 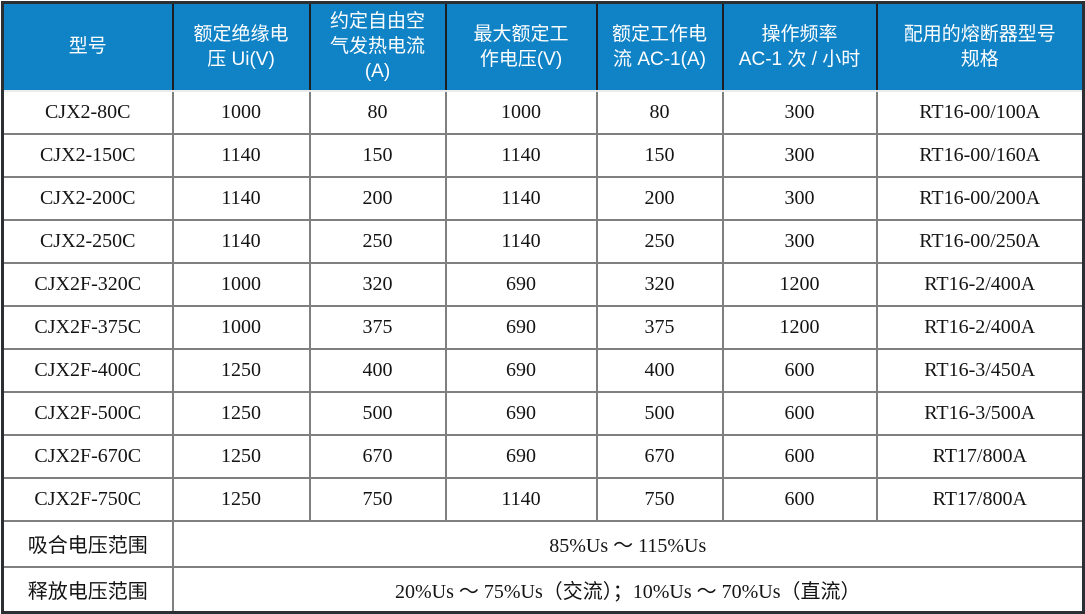 What do you see at coordinates (87, 284) in the screenshot?
I see `cell-model: CJX2F-320C` at bounding box center [87, 284].